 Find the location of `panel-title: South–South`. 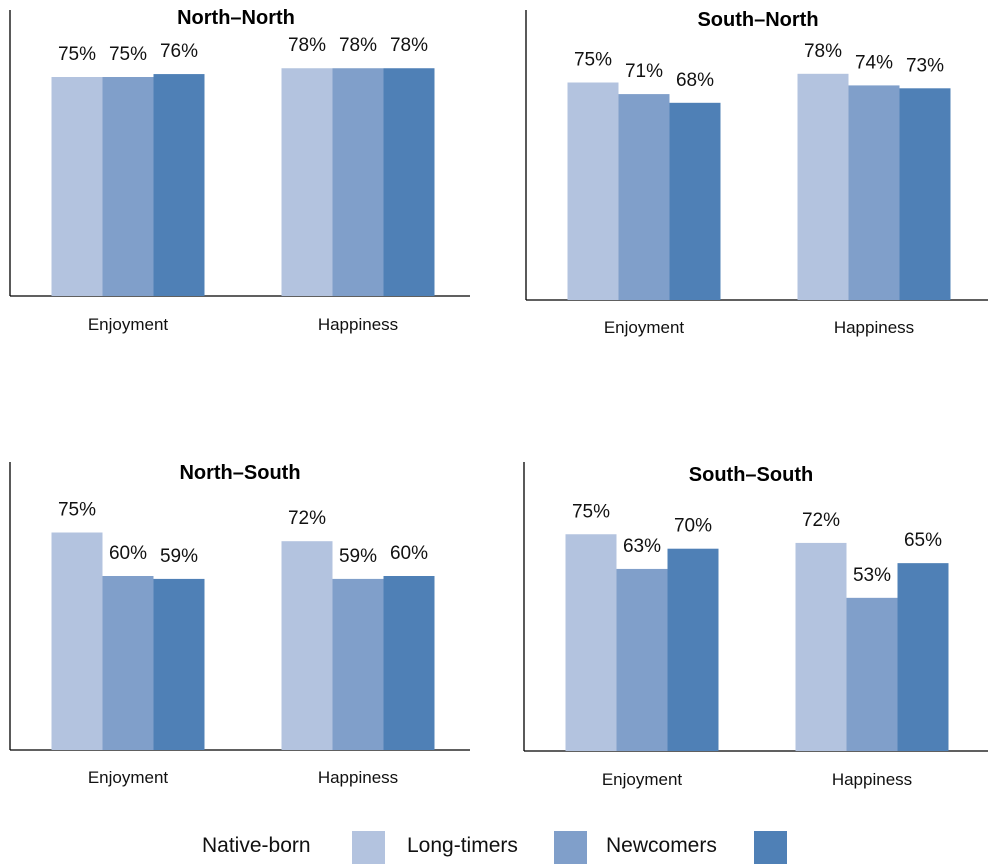

panel-title: South–South is located at coordinates (751, 475).